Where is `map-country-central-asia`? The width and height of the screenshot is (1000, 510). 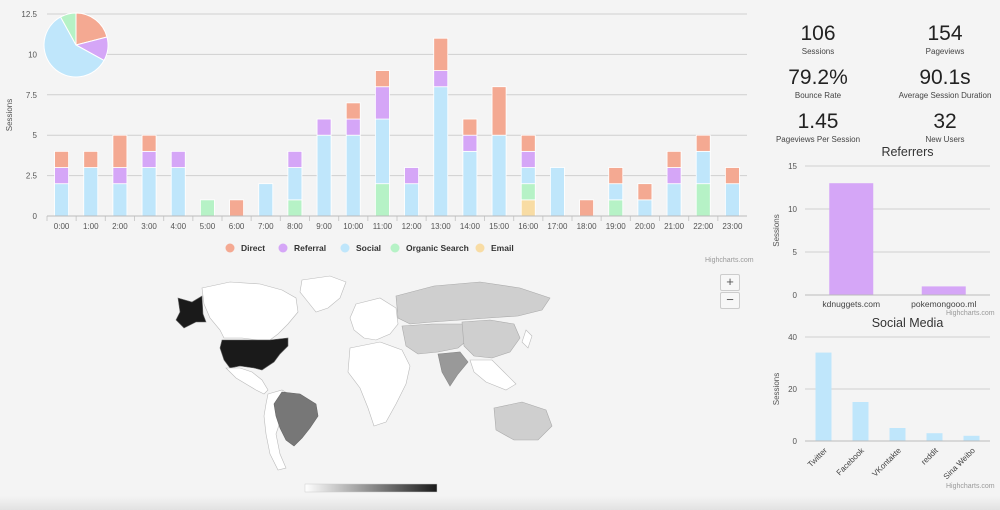 map-country-central-asia is located at coordinates (436, 339).